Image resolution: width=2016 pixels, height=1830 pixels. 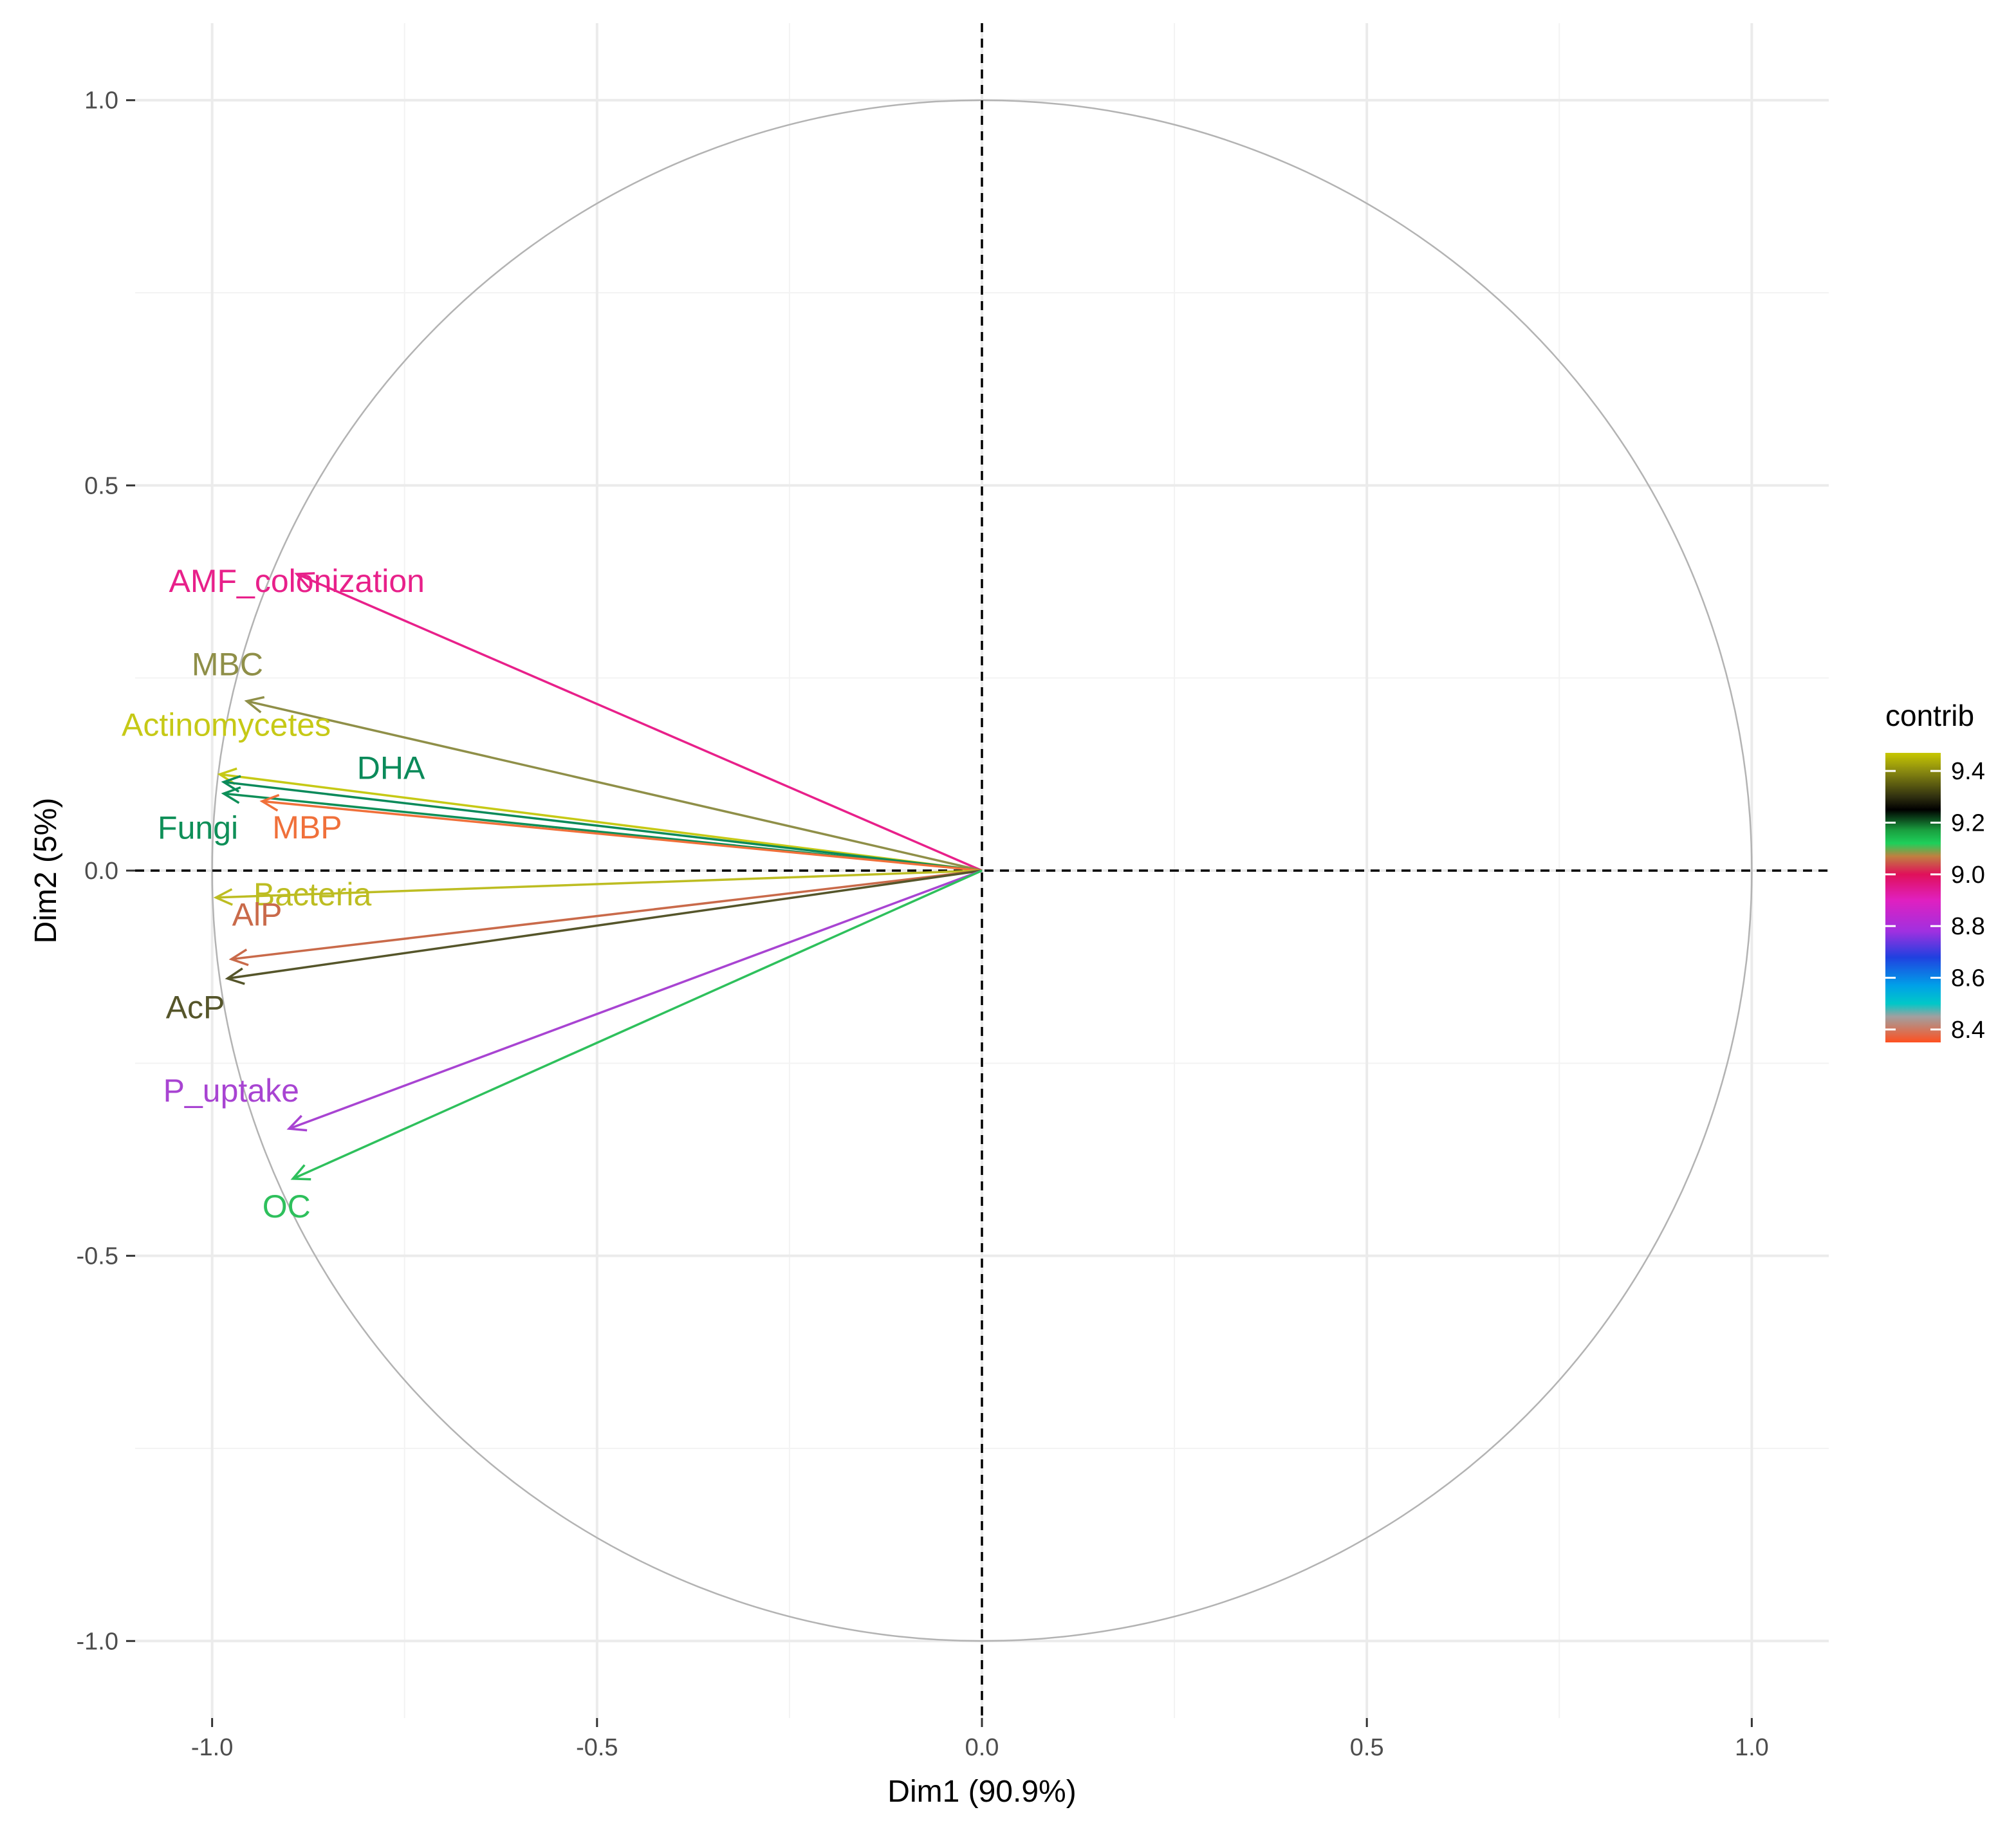 What do you see at coordinates (1968, 978) in the screenshot?
I see `legend-tick-label: 8.6` at bounding box center [1968, 978].